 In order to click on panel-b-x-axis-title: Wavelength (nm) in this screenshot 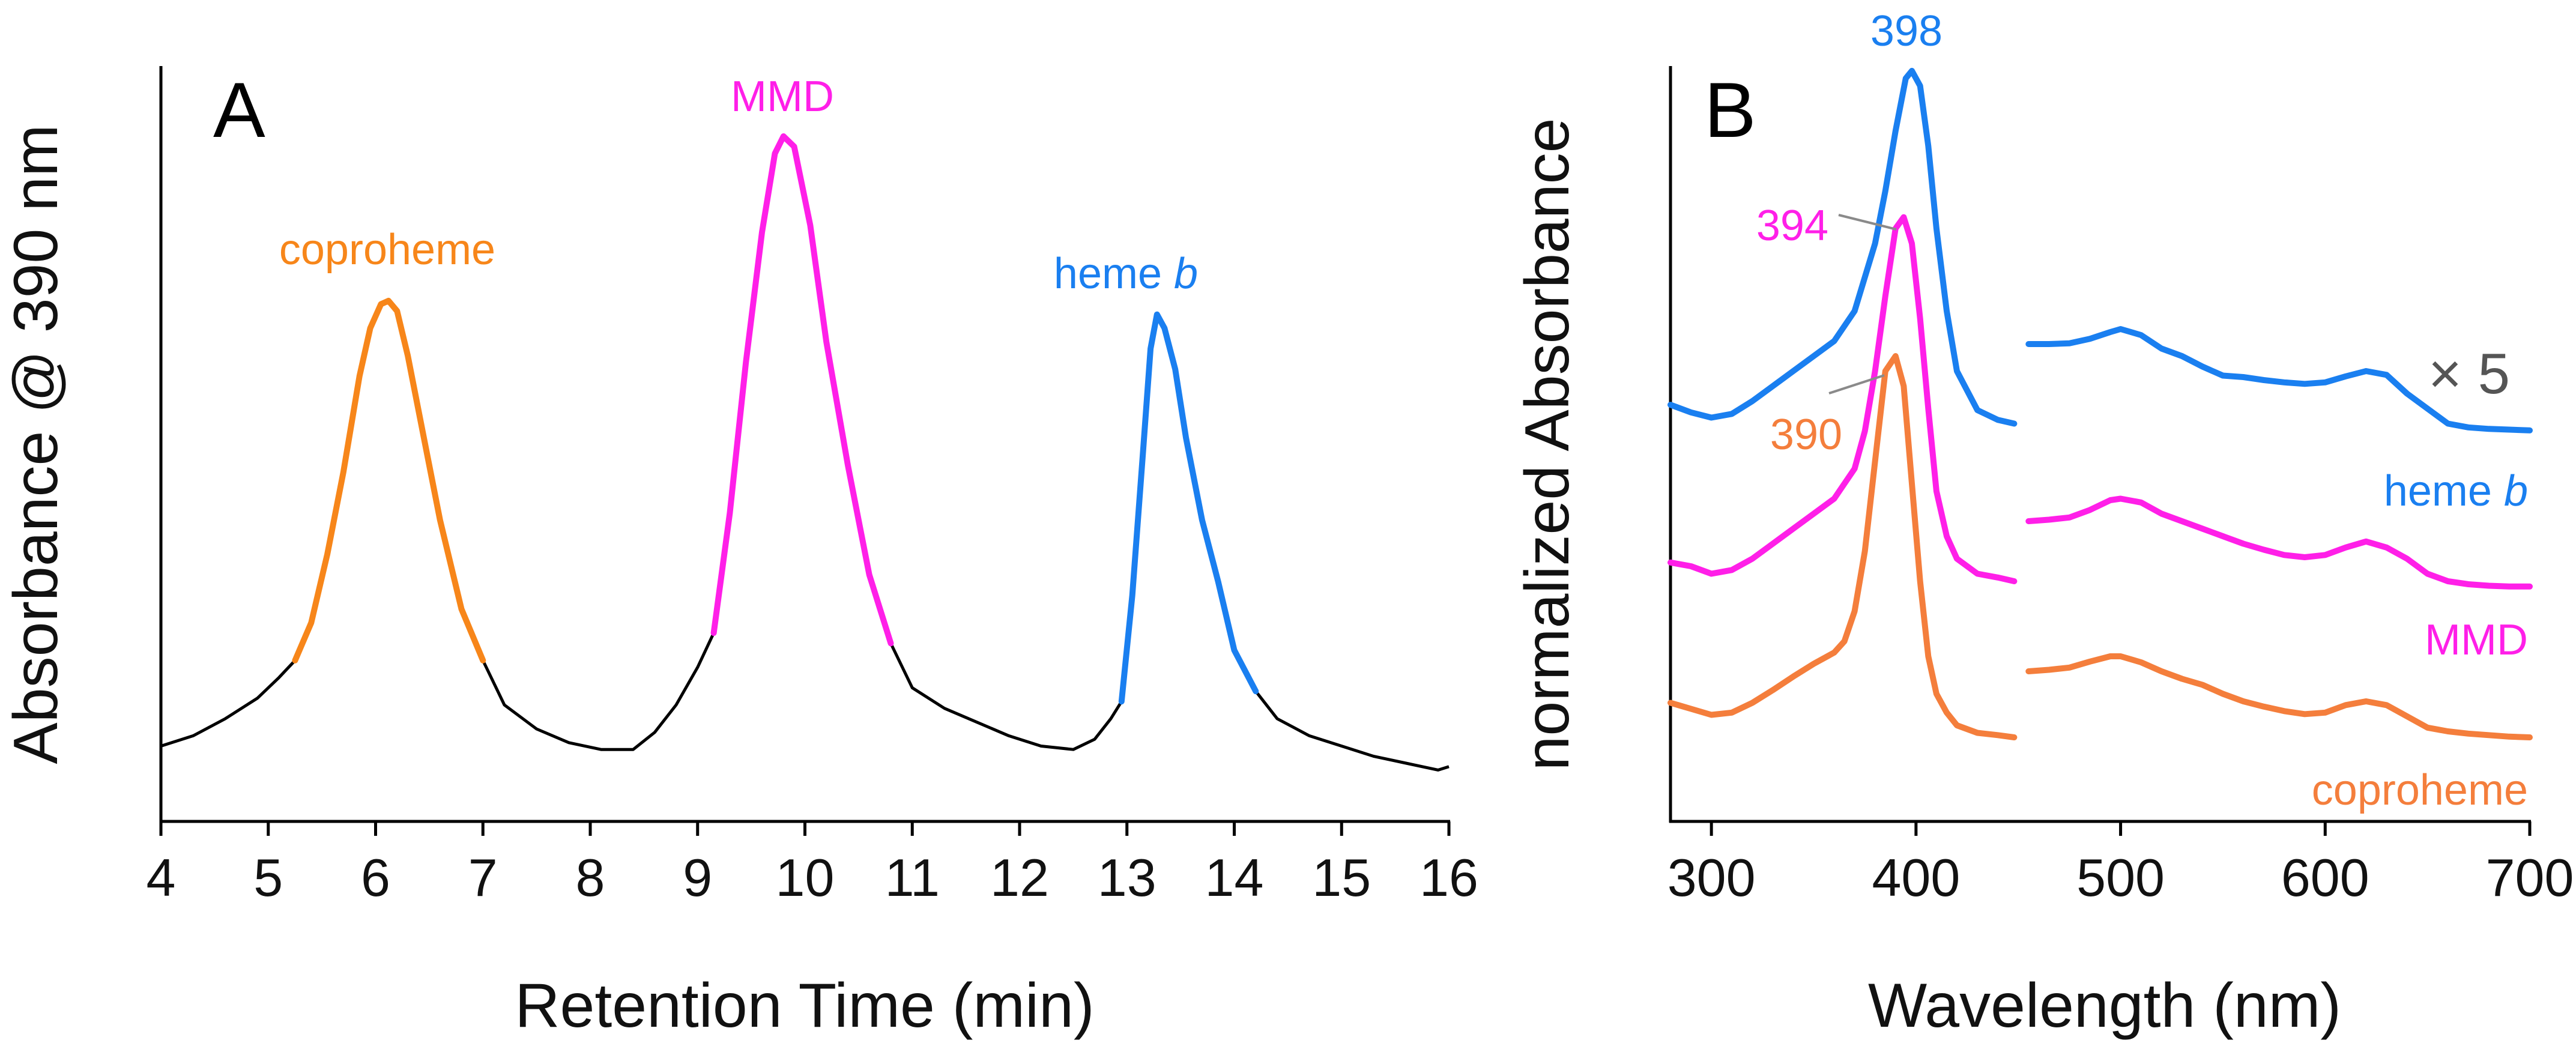, I will do `click(2104, 1006)`.